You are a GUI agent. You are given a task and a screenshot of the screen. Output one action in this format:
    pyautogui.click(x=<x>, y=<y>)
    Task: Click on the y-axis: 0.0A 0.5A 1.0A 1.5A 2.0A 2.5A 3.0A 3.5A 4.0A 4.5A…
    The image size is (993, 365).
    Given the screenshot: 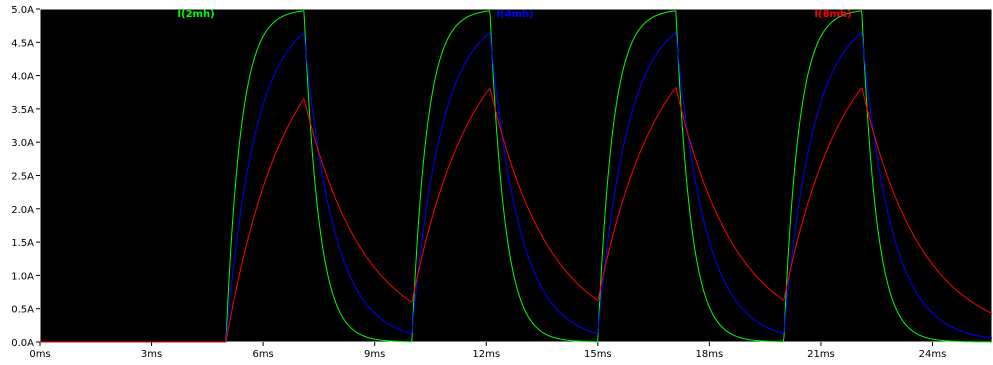 What is the action you would take?
    pyautogui.click(x=25, y=177)
    